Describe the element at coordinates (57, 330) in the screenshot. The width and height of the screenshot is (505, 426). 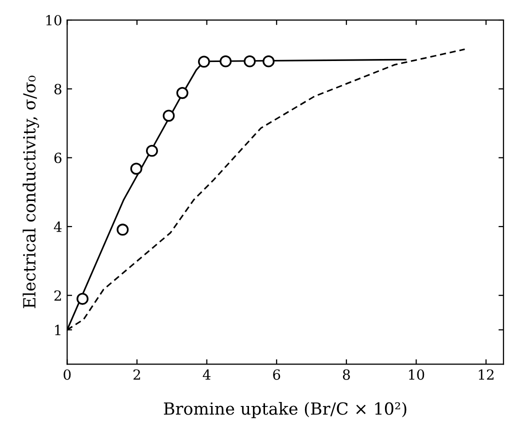
I see `y-tick-label: 1` at that location.